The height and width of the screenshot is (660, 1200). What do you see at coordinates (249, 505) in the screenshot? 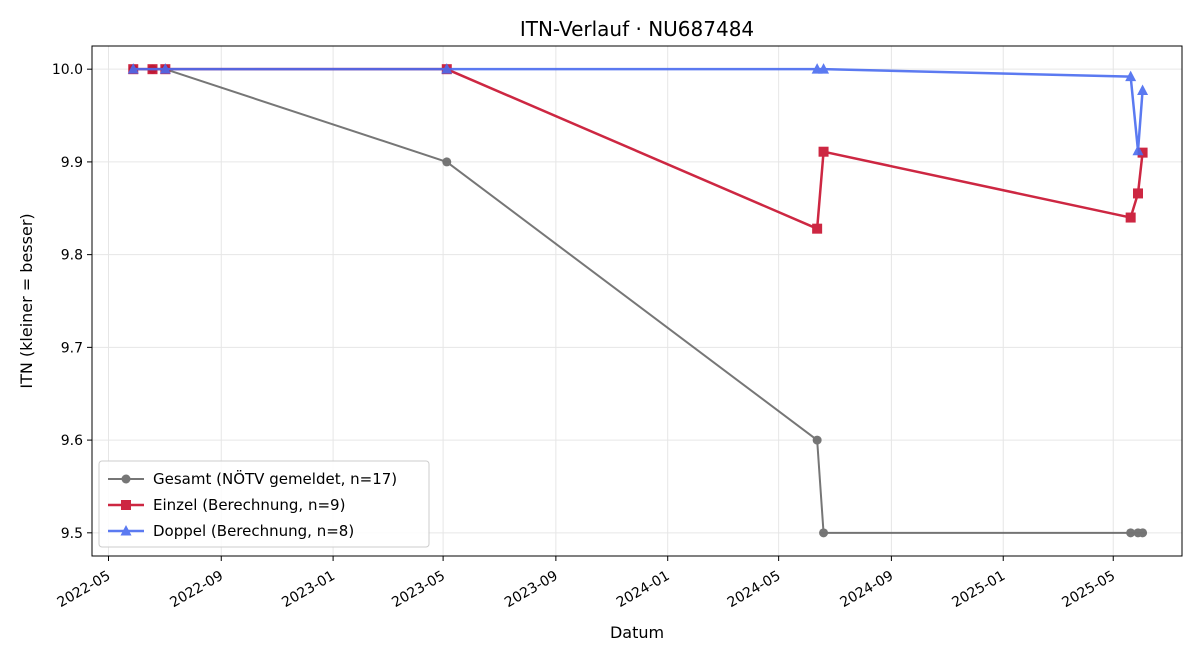
I see `legend-label: Einzel (Berechnung, n=9)` at bounding box center [249, 505].